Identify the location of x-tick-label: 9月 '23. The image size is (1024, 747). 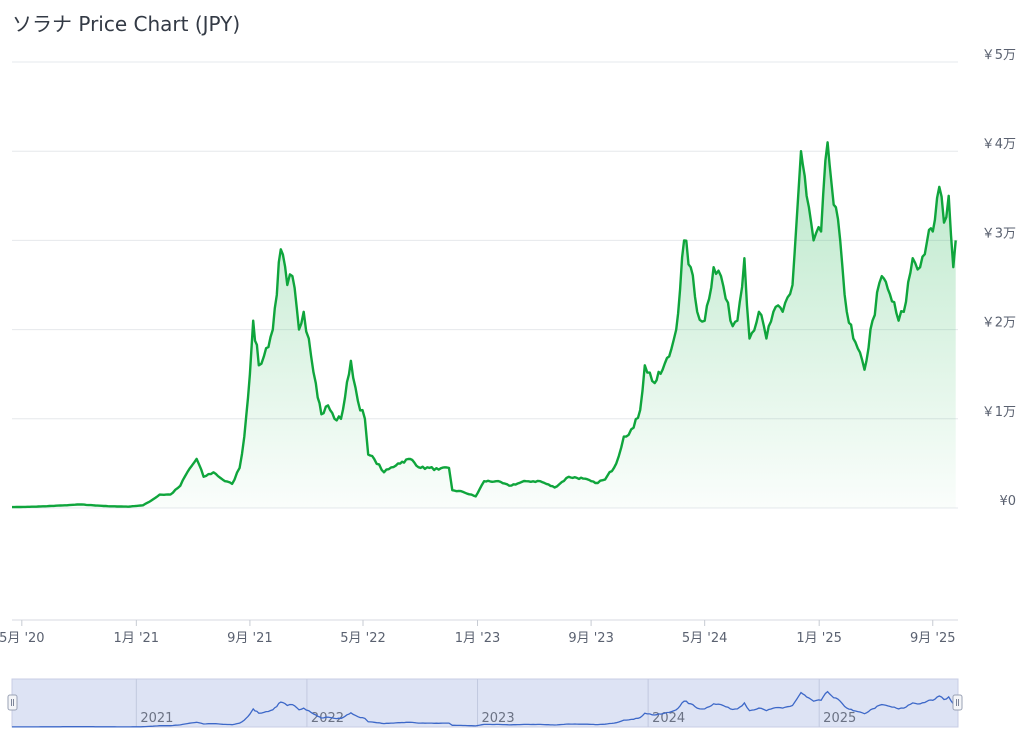
(591, 638).